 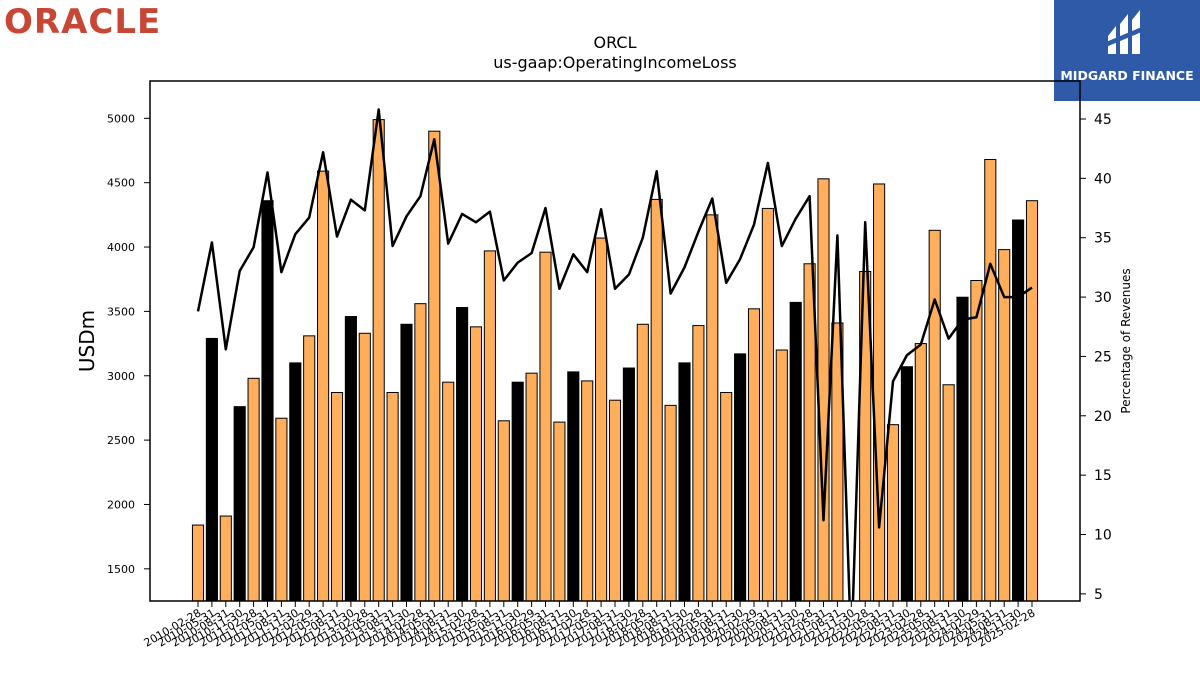 What do you see at coordinates (1103, 417) in the screenshot?
I see `y2-tick-label: 20` at bounding box center [1103, 417].